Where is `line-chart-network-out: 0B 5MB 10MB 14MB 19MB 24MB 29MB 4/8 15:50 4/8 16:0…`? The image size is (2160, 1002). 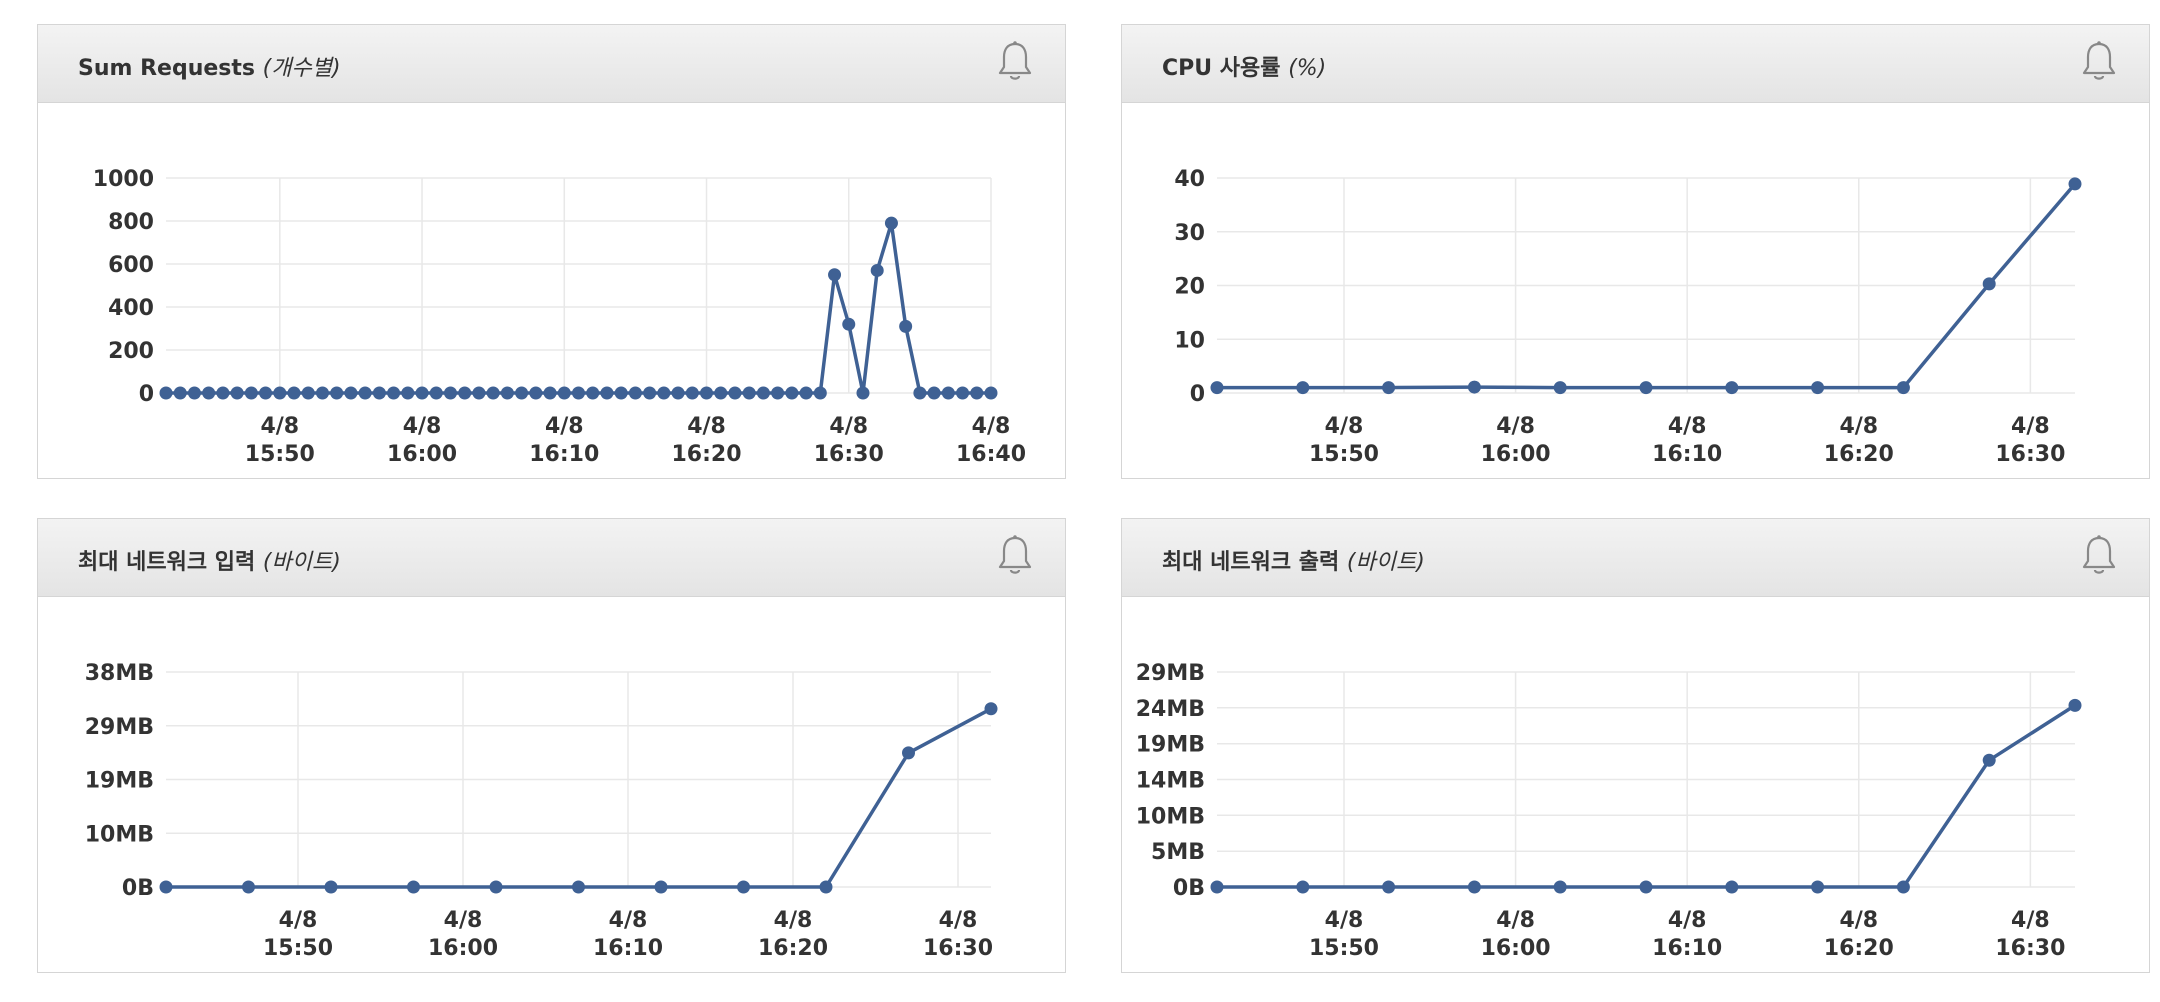 line-chart-network-out: 0B 5MB 10MB 14MB 19MB 24MB 29MB 4/8 15:50 4/8 16:0… is located at coordinates (1609, 811).